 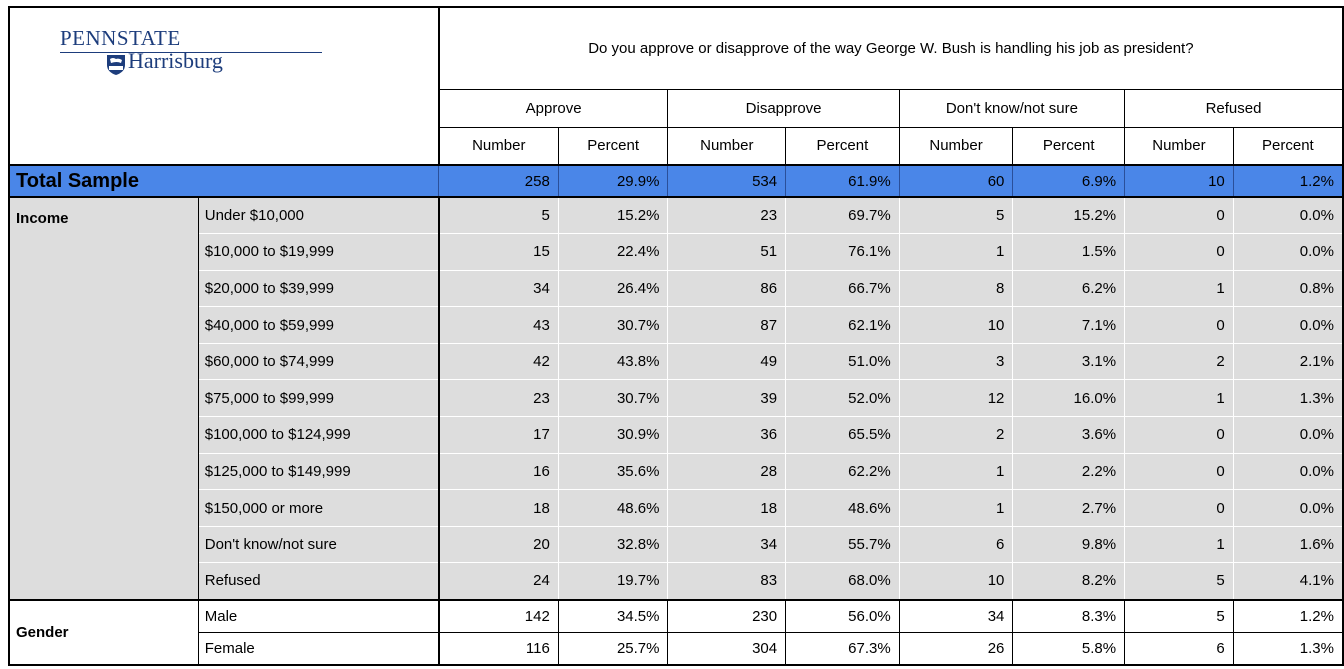 I want to click on data-cell: 62.2%, so click(x=842, y=471).